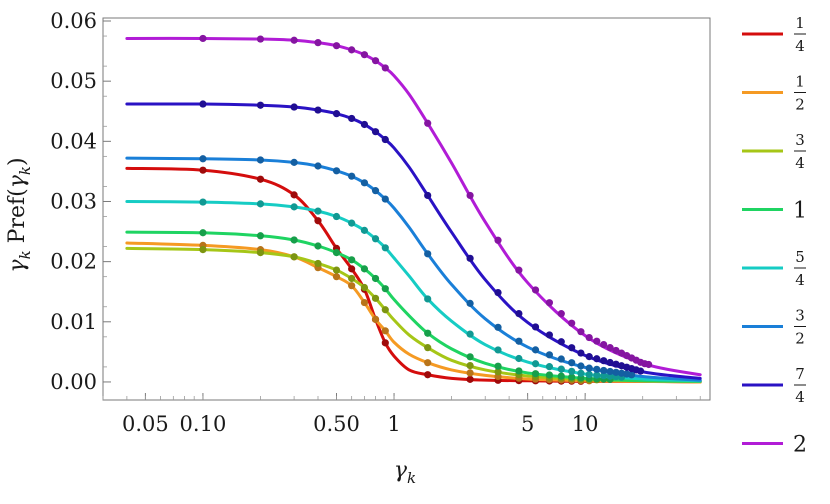 Image resolution: width=830 pixels, height=504 pixels. I want to click on y-tick-label: 0.06, so click(73, 21).